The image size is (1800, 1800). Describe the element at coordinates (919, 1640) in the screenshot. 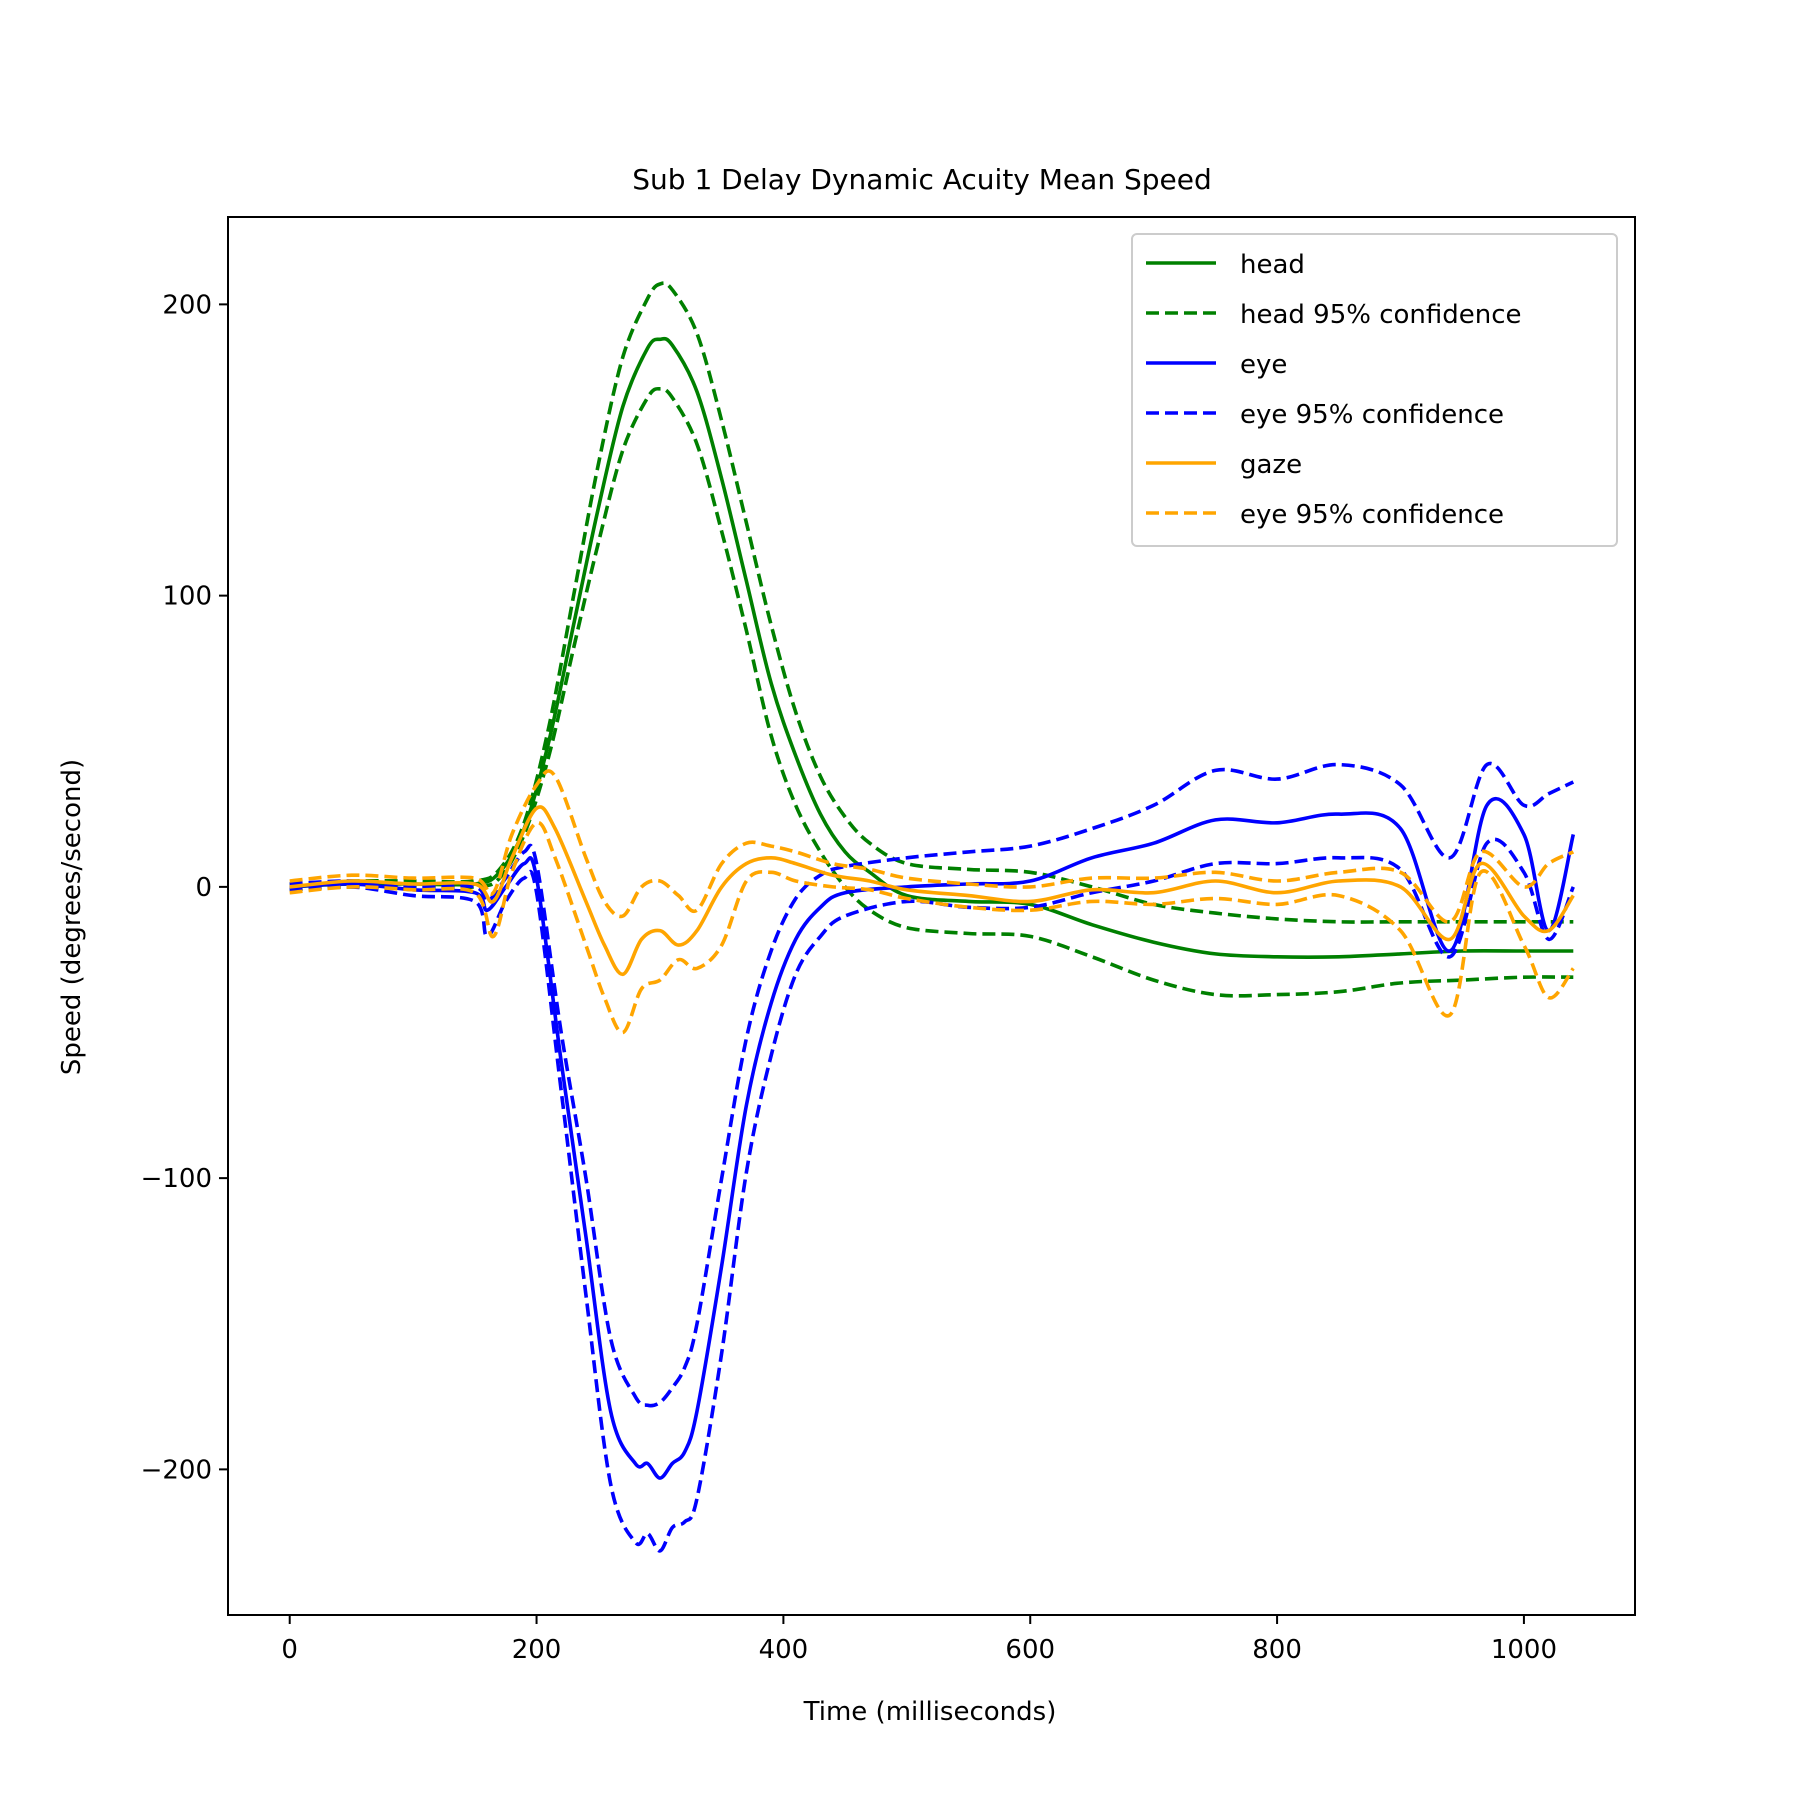

I see `x-axis: 0 200 400 600 800 1000` at that location.